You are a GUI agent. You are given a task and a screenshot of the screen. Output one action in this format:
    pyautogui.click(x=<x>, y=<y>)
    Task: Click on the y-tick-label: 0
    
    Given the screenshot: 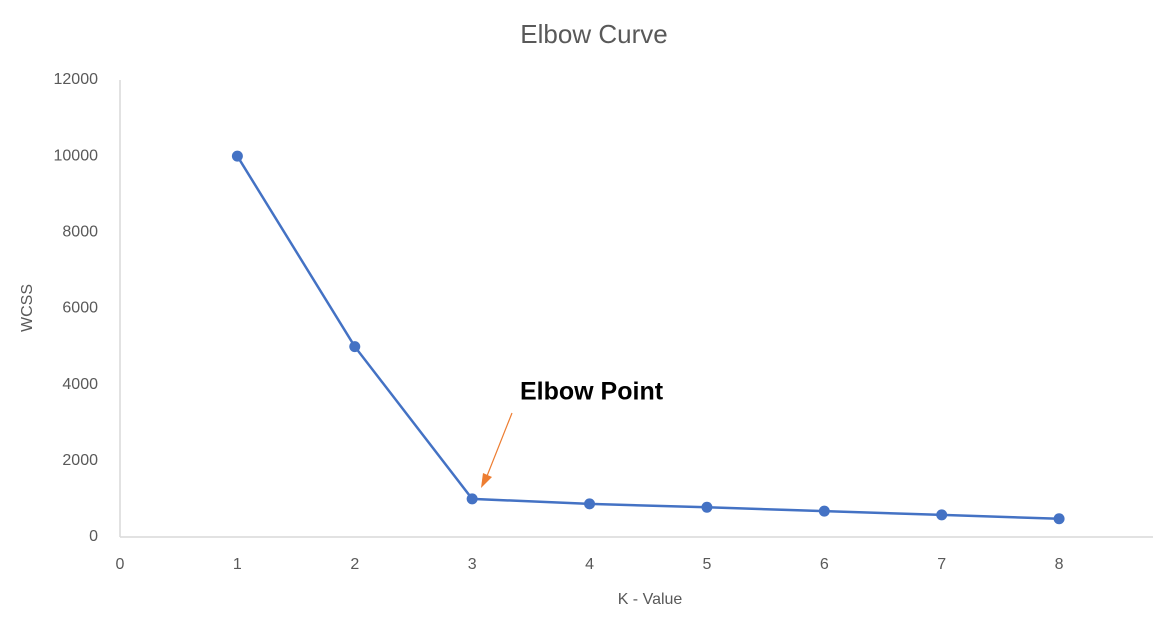 What is the action you would take?
    pyautogui.click(x=93, y=536)
    